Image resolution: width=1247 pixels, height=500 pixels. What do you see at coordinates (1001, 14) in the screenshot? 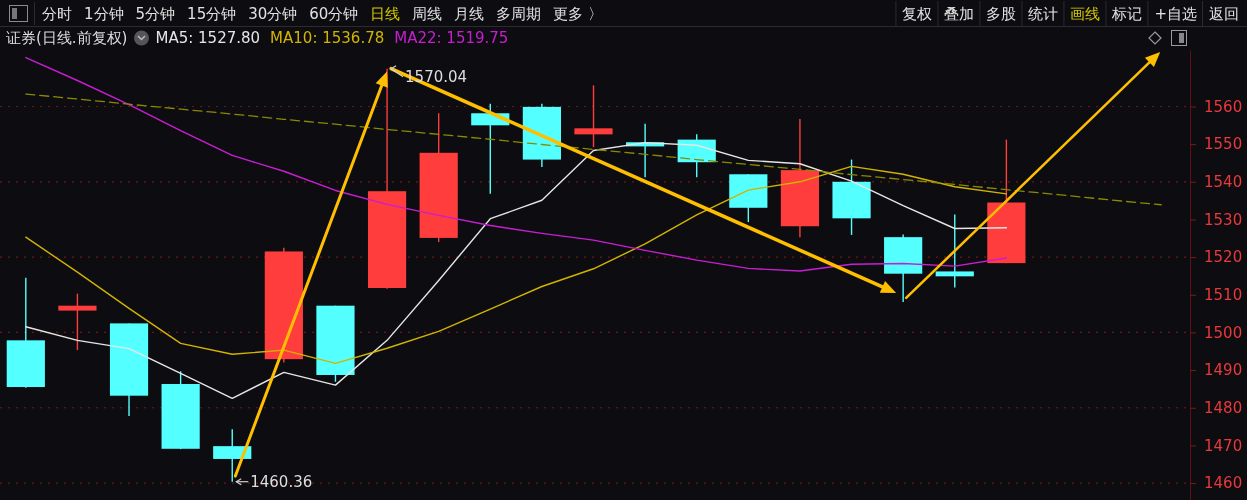
I see `text: 多股` at bounding box center [1001, 14].